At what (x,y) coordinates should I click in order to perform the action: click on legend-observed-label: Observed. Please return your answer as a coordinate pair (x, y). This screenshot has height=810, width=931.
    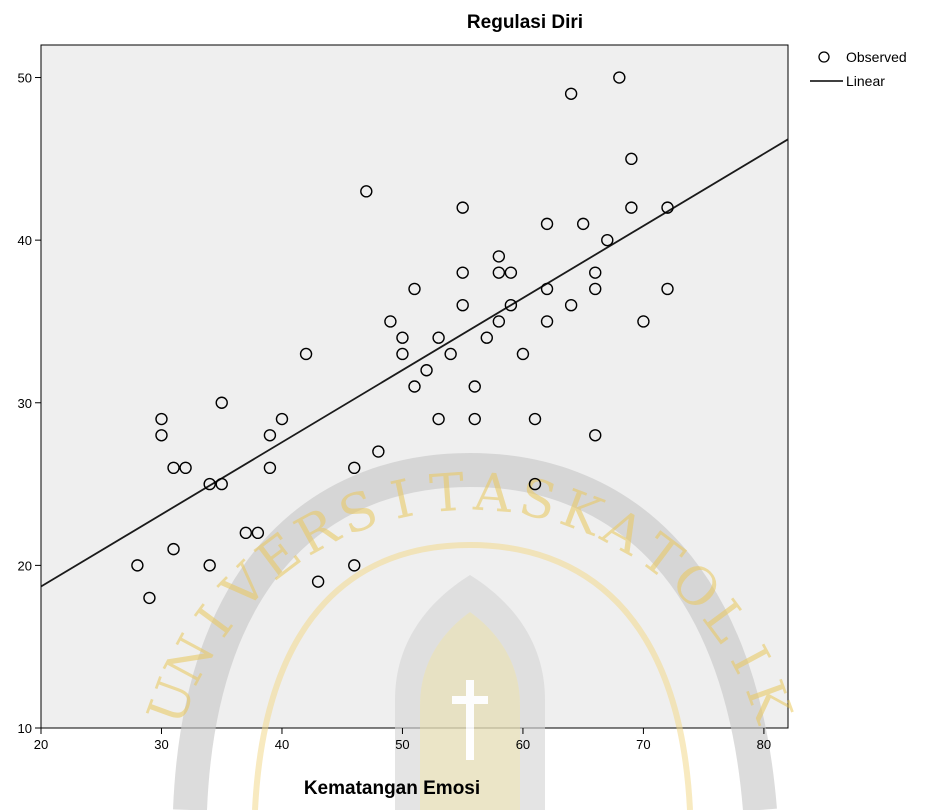
    Looking at the image, I should click on (876, 57).